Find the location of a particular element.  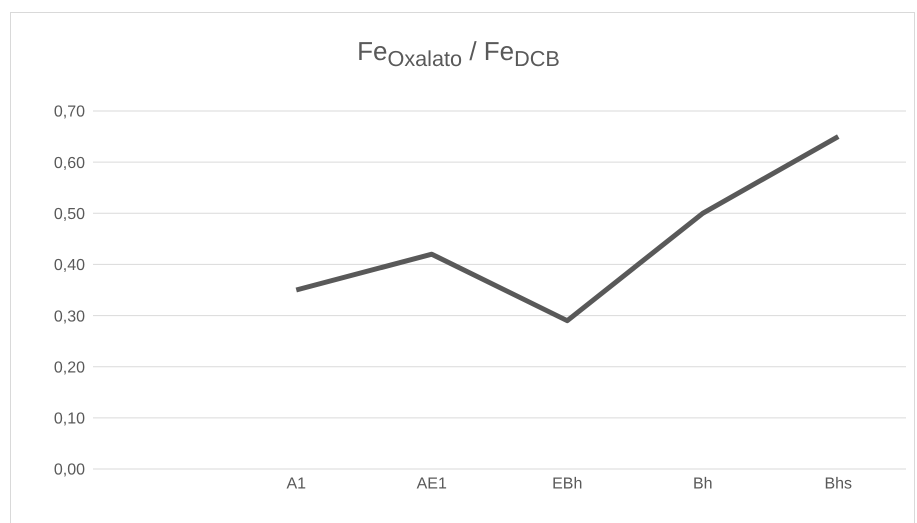

y-tick-label: 0,10 is located at coordinates (70, 419).